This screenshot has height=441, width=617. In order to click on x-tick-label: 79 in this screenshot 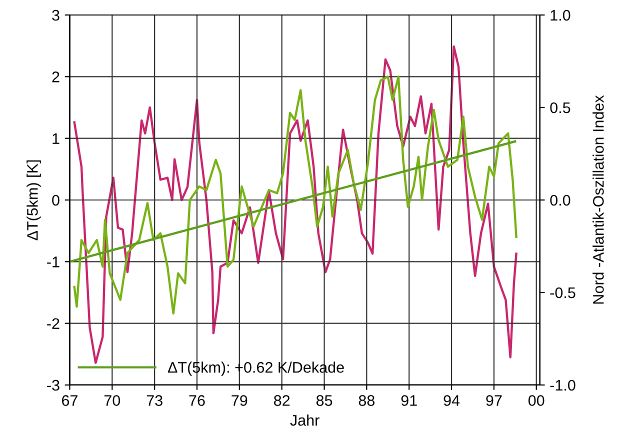, I will do `click(240, 400)`.